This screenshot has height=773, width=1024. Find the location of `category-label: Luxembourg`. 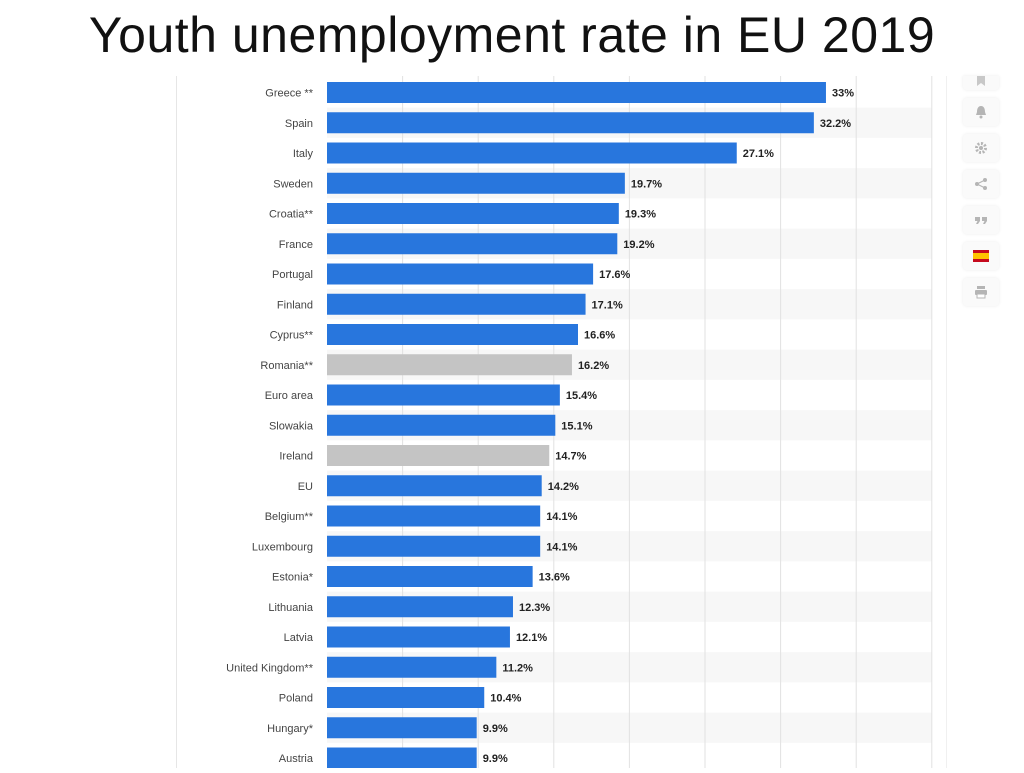

category-label: Luxembourg is located at coordinates (282, 547).